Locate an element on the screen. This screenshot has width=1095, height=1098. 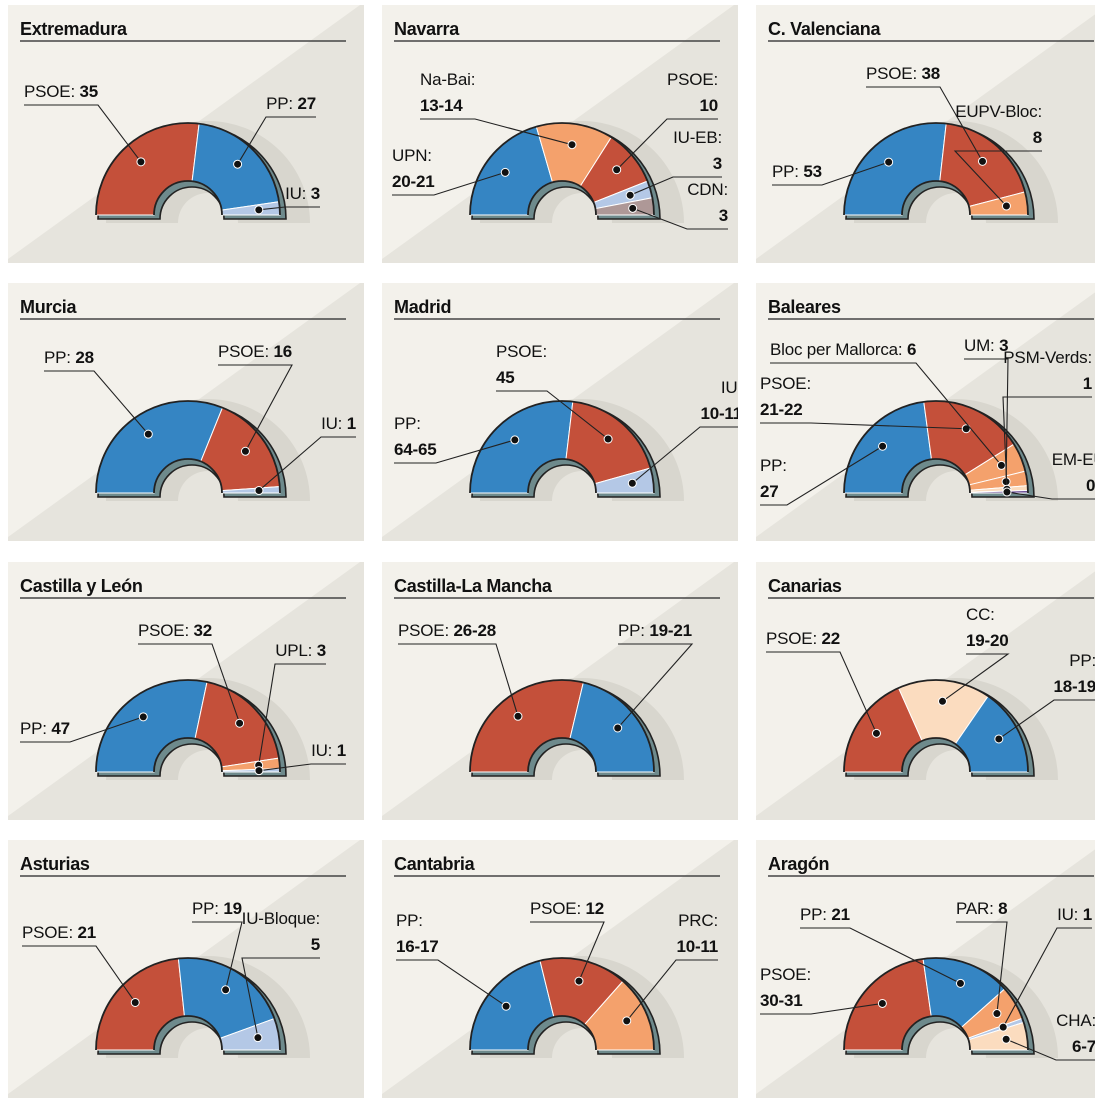
chart-title: Castilla y León is located at coordinates (81, 586).